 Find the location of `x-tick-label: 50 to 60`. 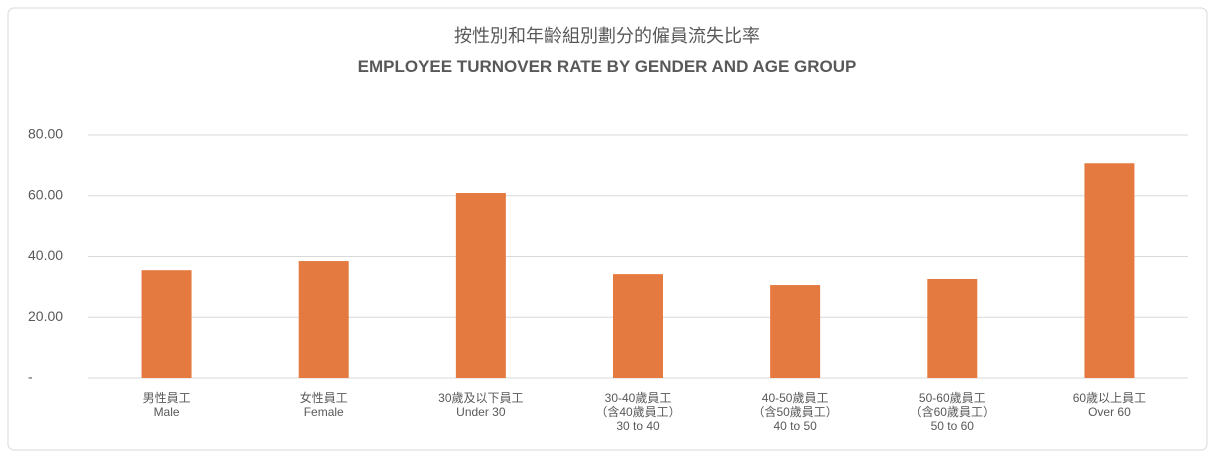

x-tick-label: 50 to 60 is located at coordinates (953, 426).